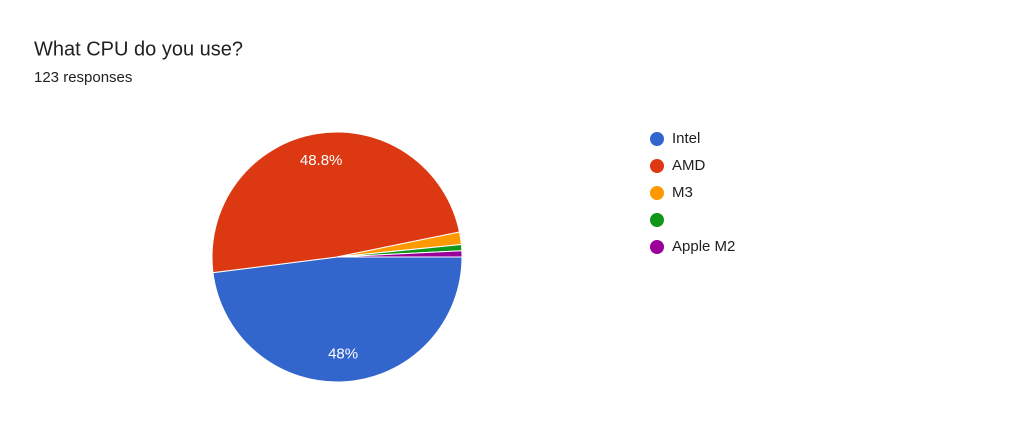  I want to click on chart-title: What CPU do you use?, so click(138, 49).